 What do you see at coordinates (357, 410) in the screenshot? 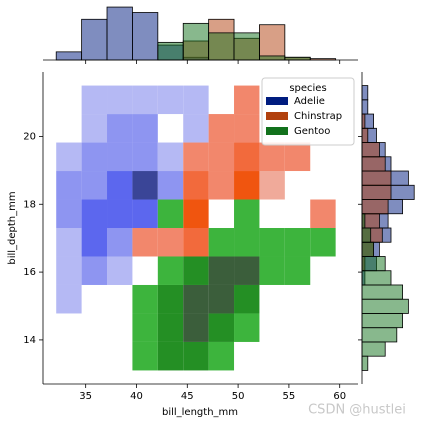
I see `watermark: CSDN @hustlei` at bounding box center [357, 410].